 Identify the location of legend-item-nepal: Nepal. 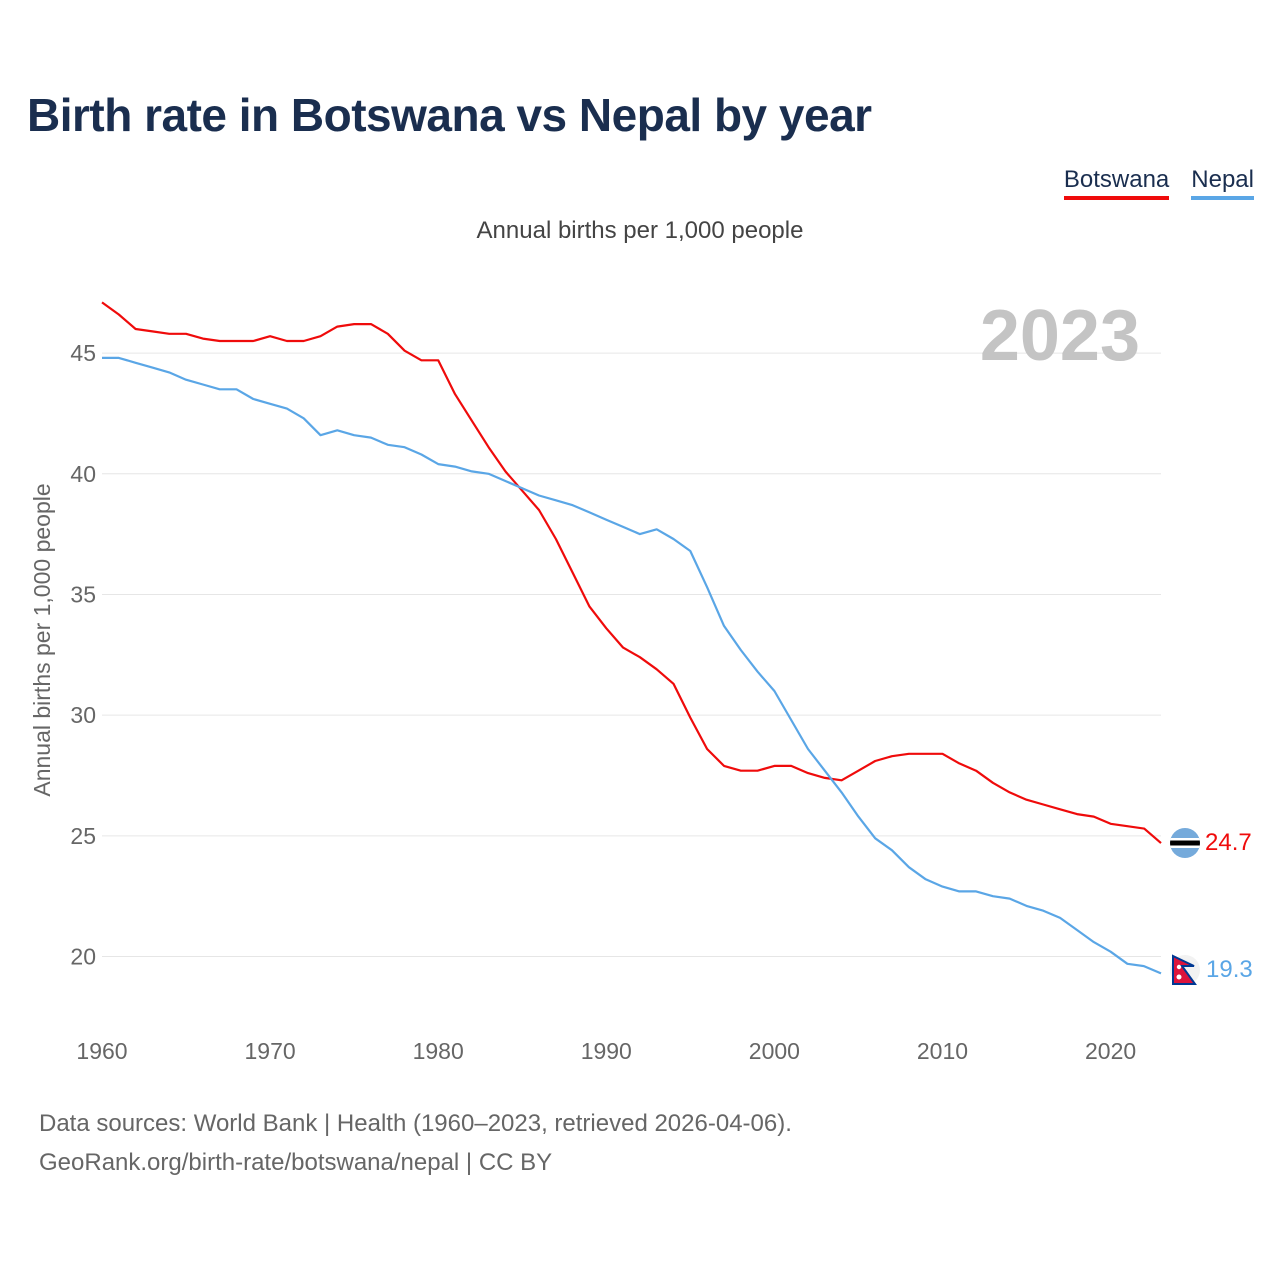
(1222, 183).